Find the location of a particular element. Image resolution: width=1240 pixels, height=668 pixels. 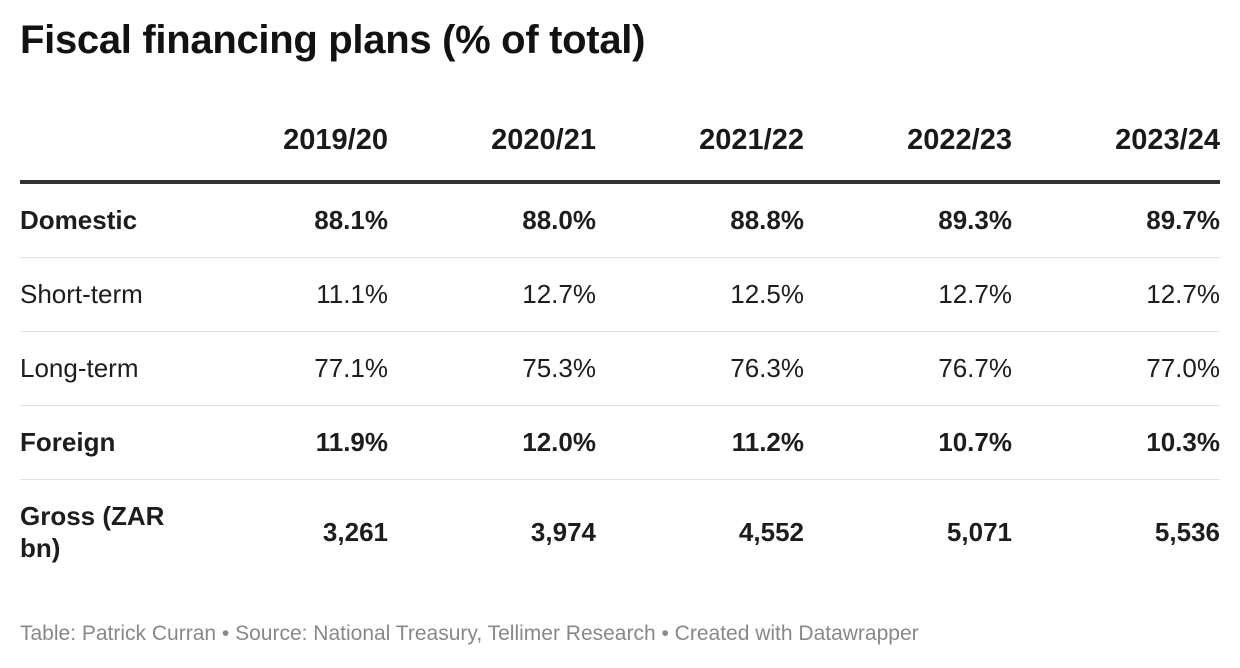

table-cell: 5,536 is located at coordinates (1187, 532).